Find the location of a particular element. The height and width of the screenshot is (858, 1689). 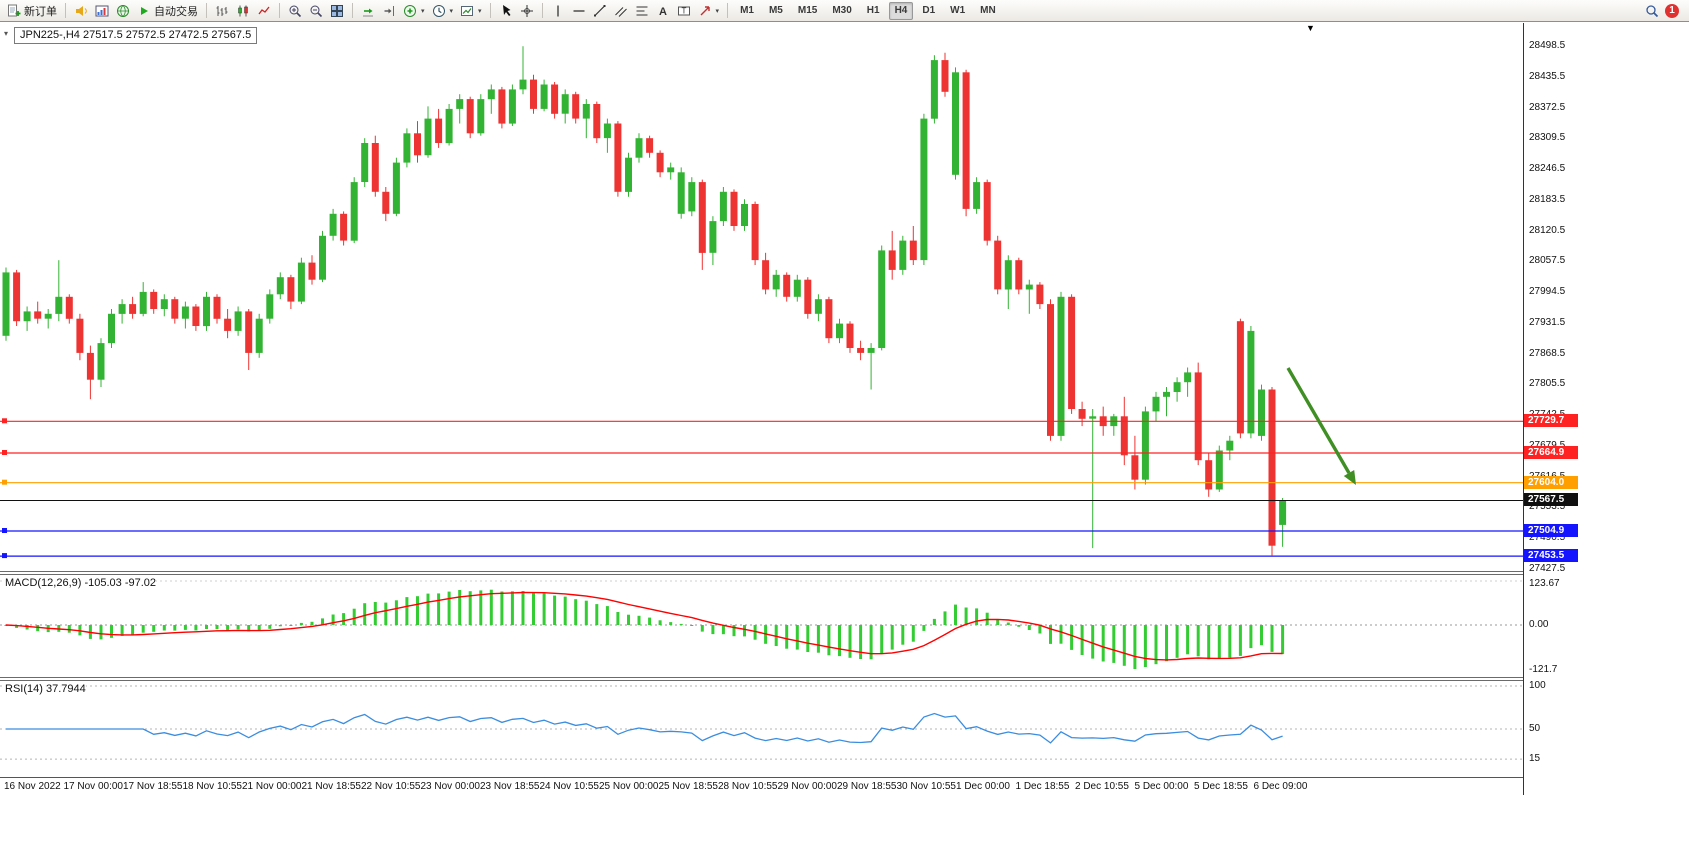

search-button is located at coordinates (1652, 10).